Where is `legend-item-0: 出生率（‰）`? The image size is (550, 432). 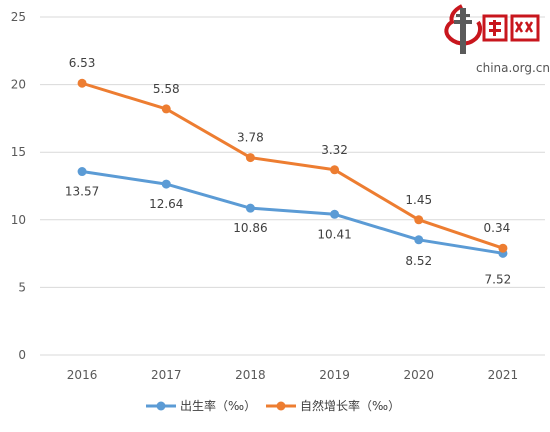
legend-item-0: 出生率（‰） is located at coordinates (201, 405).